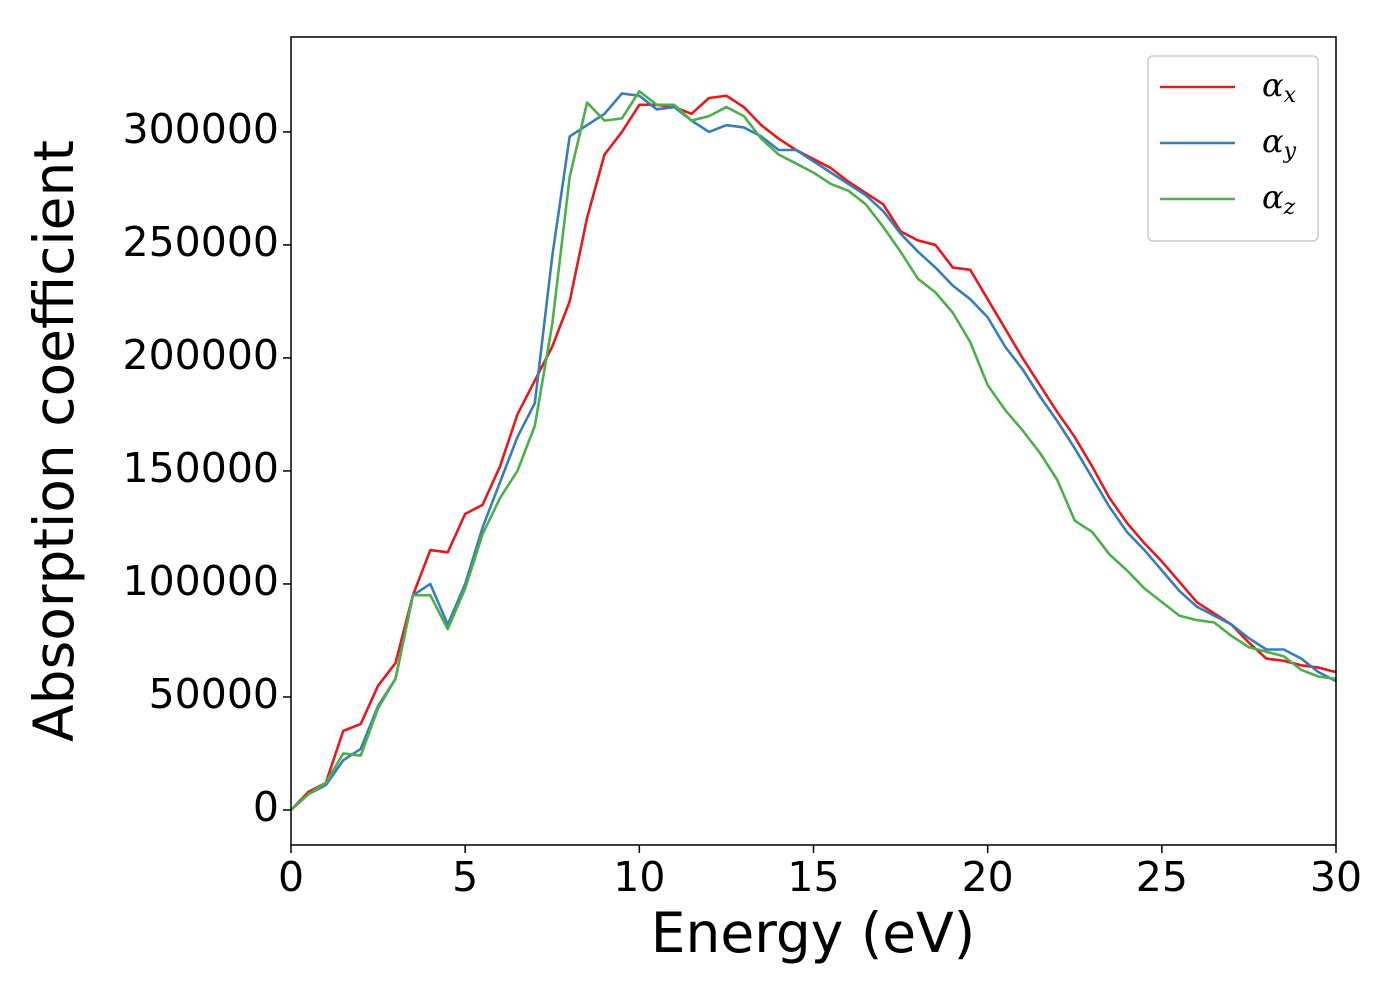 This screenshot has width=1400, height=1000. What do you see at coordinates (639, 877) in the screenshot?
I see `x-tick-label: 10` at bounding box center [639, 877].